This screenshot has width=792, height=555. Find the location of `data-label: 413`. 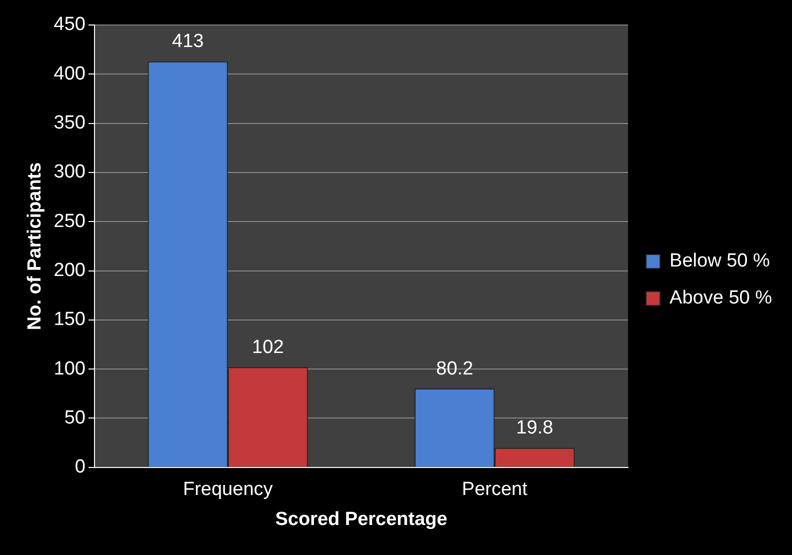

data-label: 413 is located at coordinates (188, 41).